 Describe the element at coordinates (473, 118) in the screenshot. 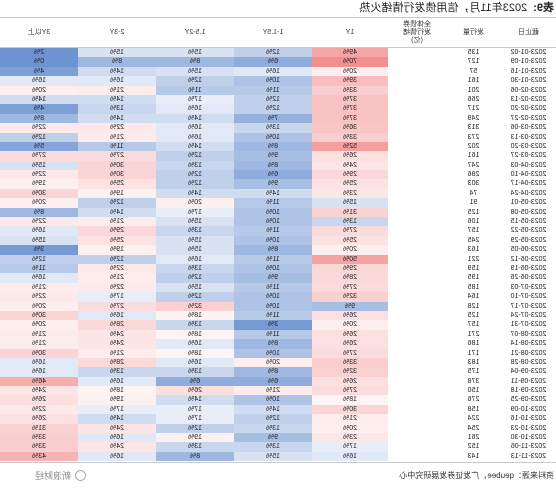

I see `cell-volume: 249` at that location.